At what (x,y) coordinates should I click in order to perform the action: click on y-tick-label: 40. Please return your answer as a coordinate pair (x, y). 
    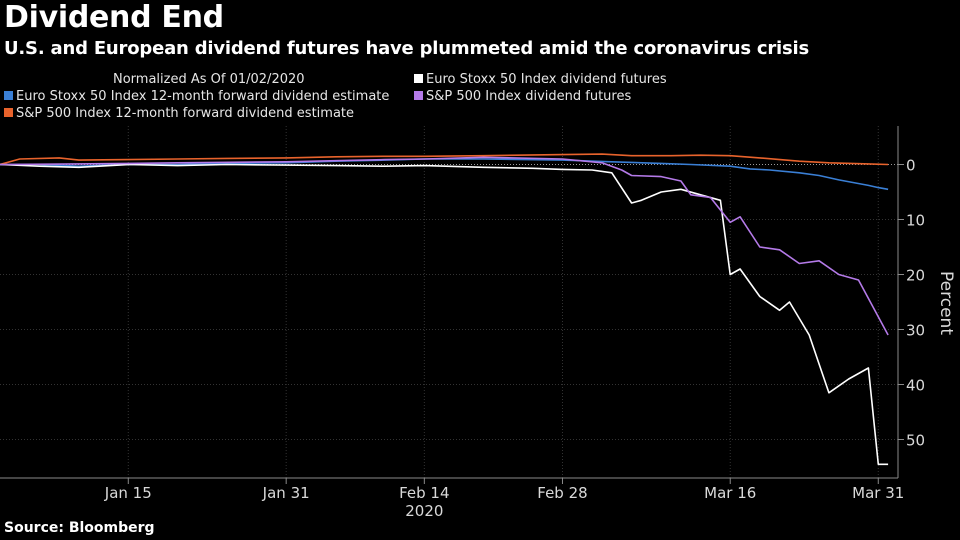
    Looking at the image, I should click on (915, 386).